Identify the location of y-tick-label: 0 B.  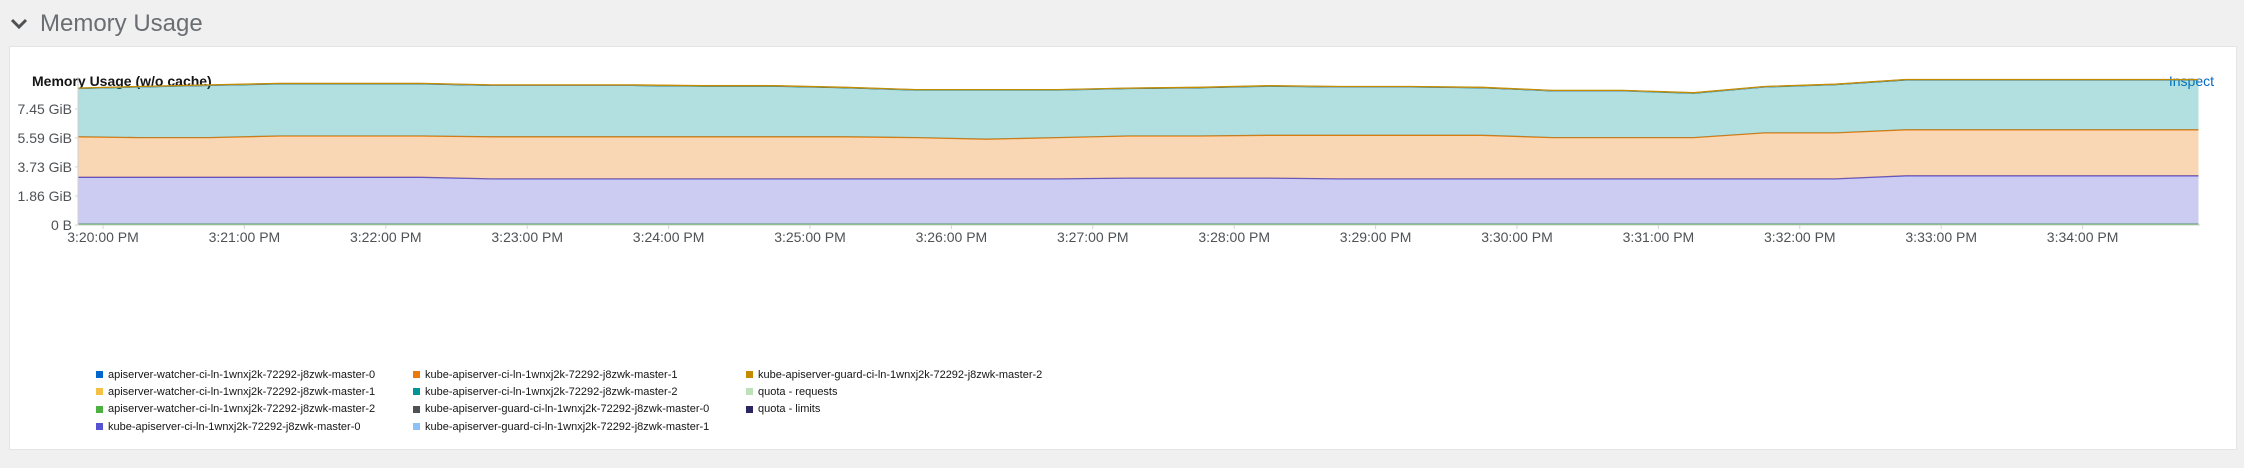
(61, 225).